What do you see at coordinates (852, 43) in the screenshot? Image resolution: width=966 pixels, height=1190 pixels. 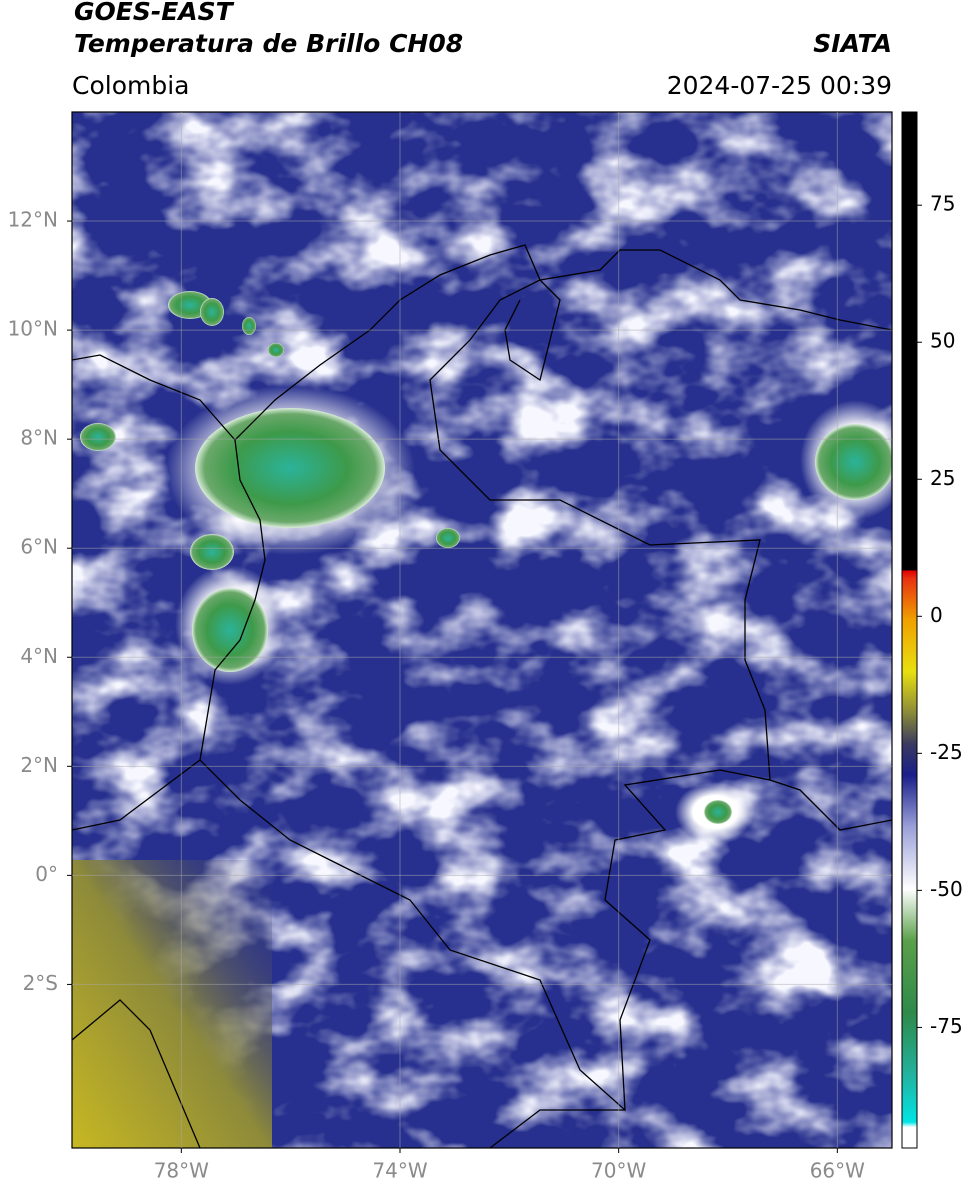 I see `organization: SIATA` at bounding box center [852, 43].